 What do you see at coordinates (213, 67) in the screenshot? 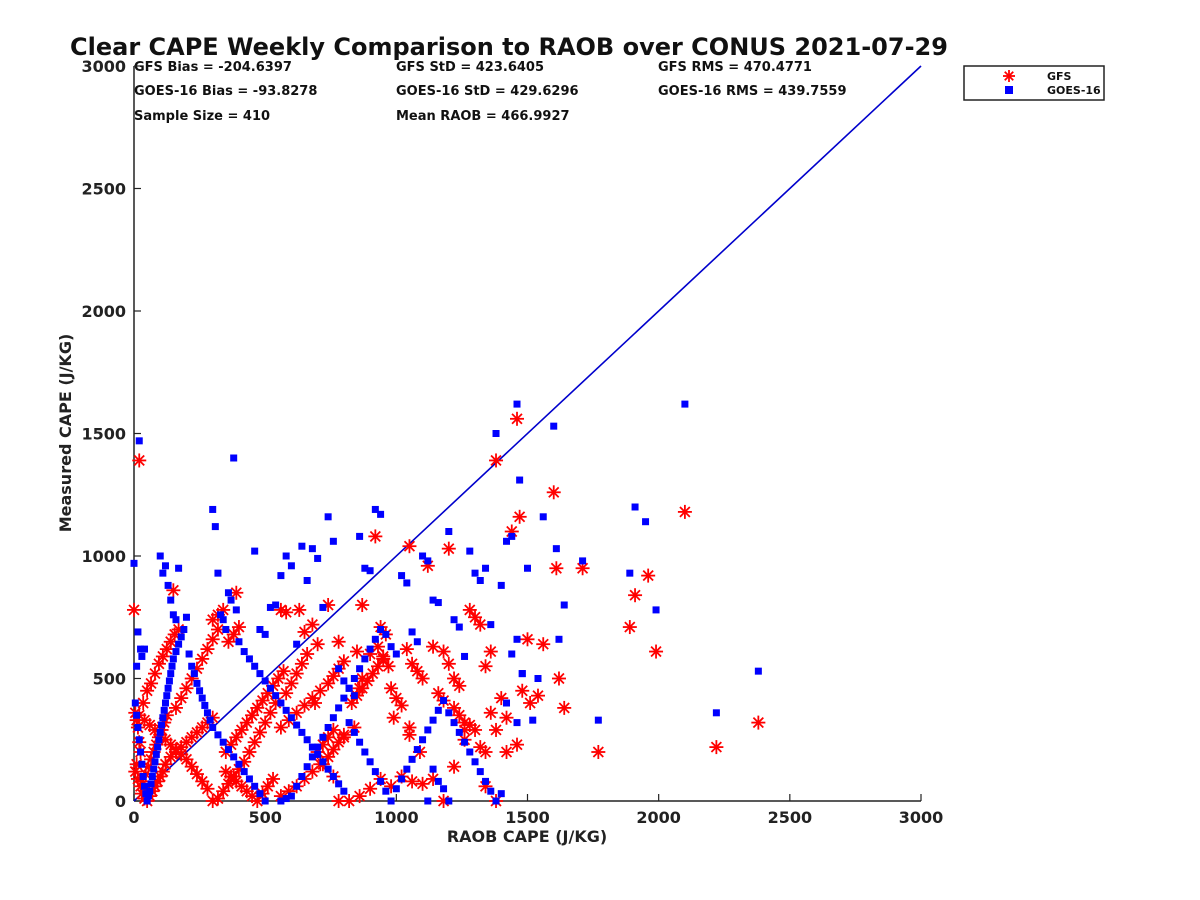
I see `gfs-bias-stat: GFS Bias = -204.6397` at bounding box center [213, 67].